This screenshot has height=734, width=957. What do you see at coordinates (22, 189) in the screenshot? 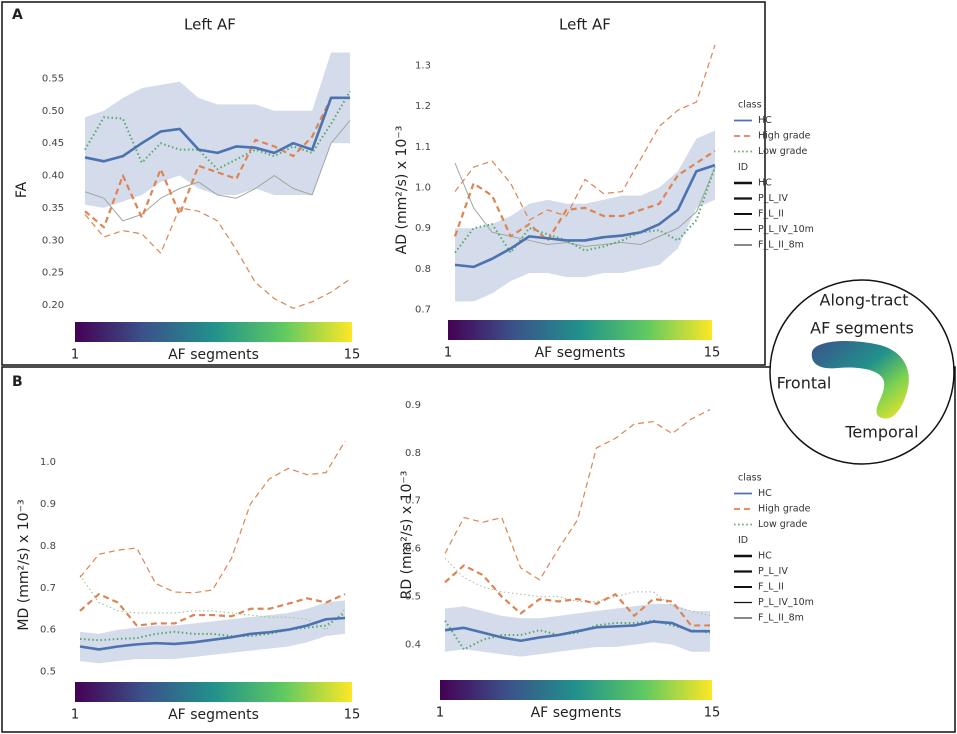
I see `y-axis-label: FA` at bounding box center [22, 189].